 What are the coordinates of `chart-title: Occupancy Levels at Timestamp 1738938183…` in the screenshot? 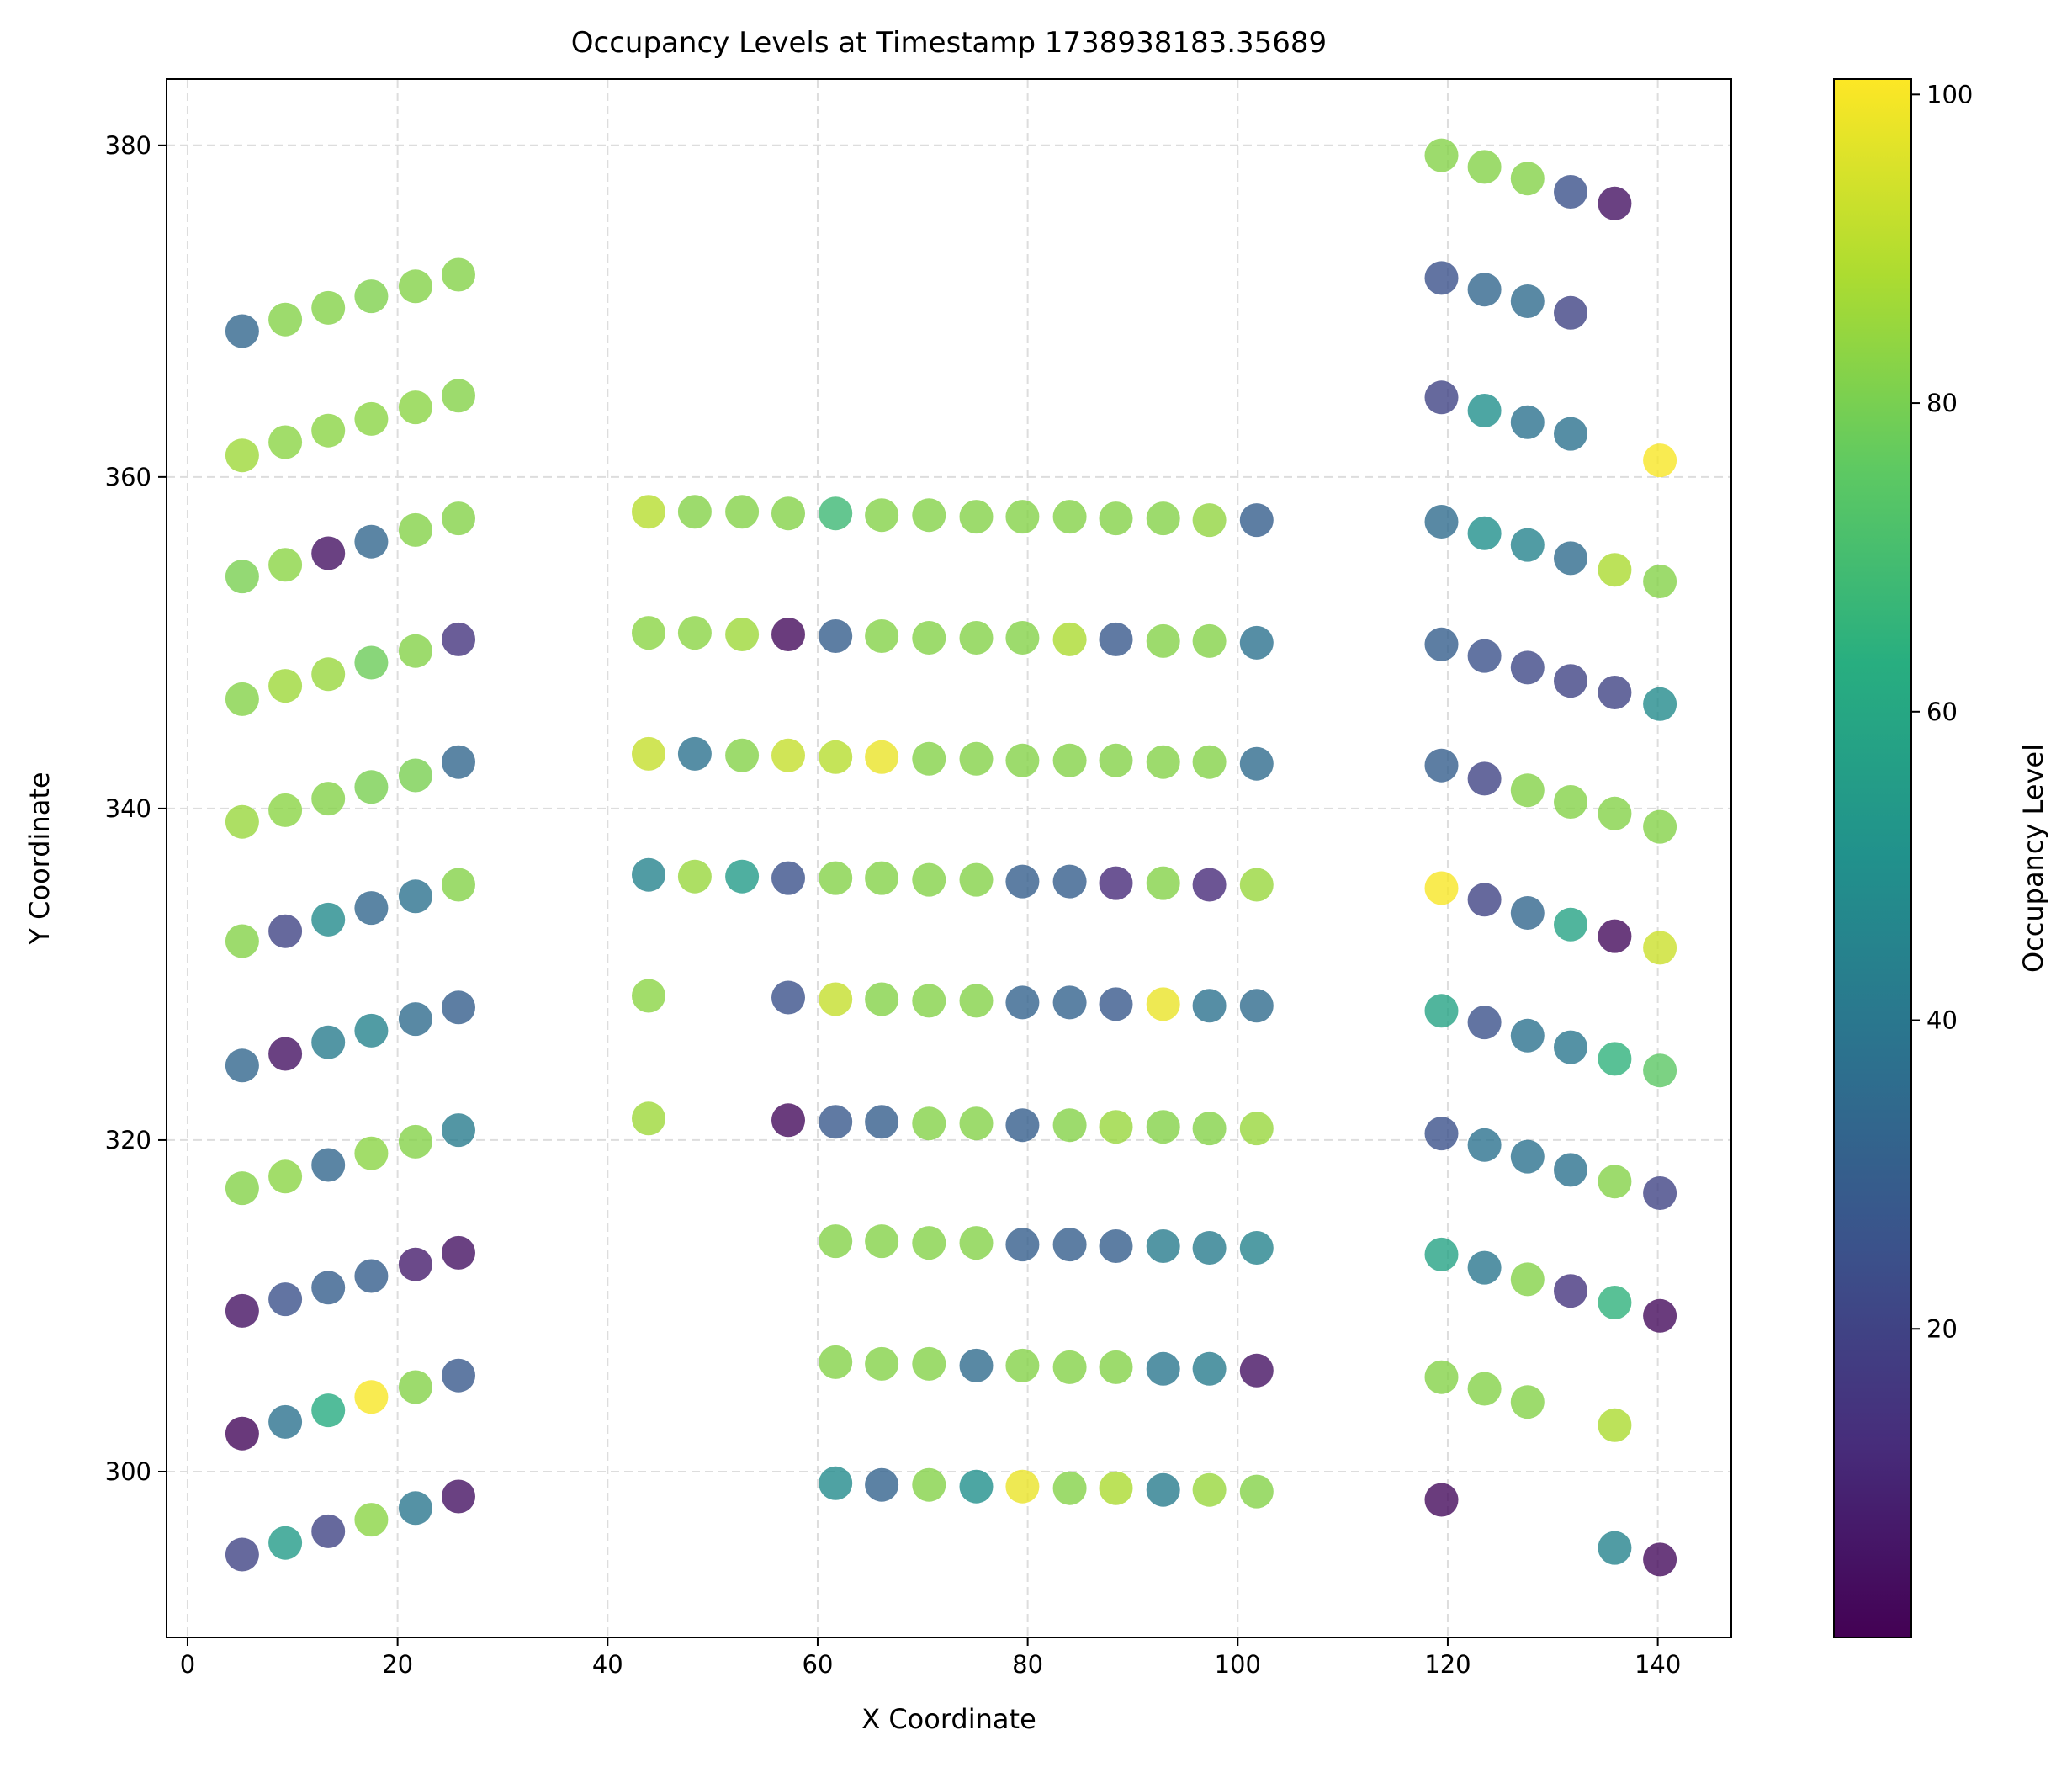 It's located at (949, 43).